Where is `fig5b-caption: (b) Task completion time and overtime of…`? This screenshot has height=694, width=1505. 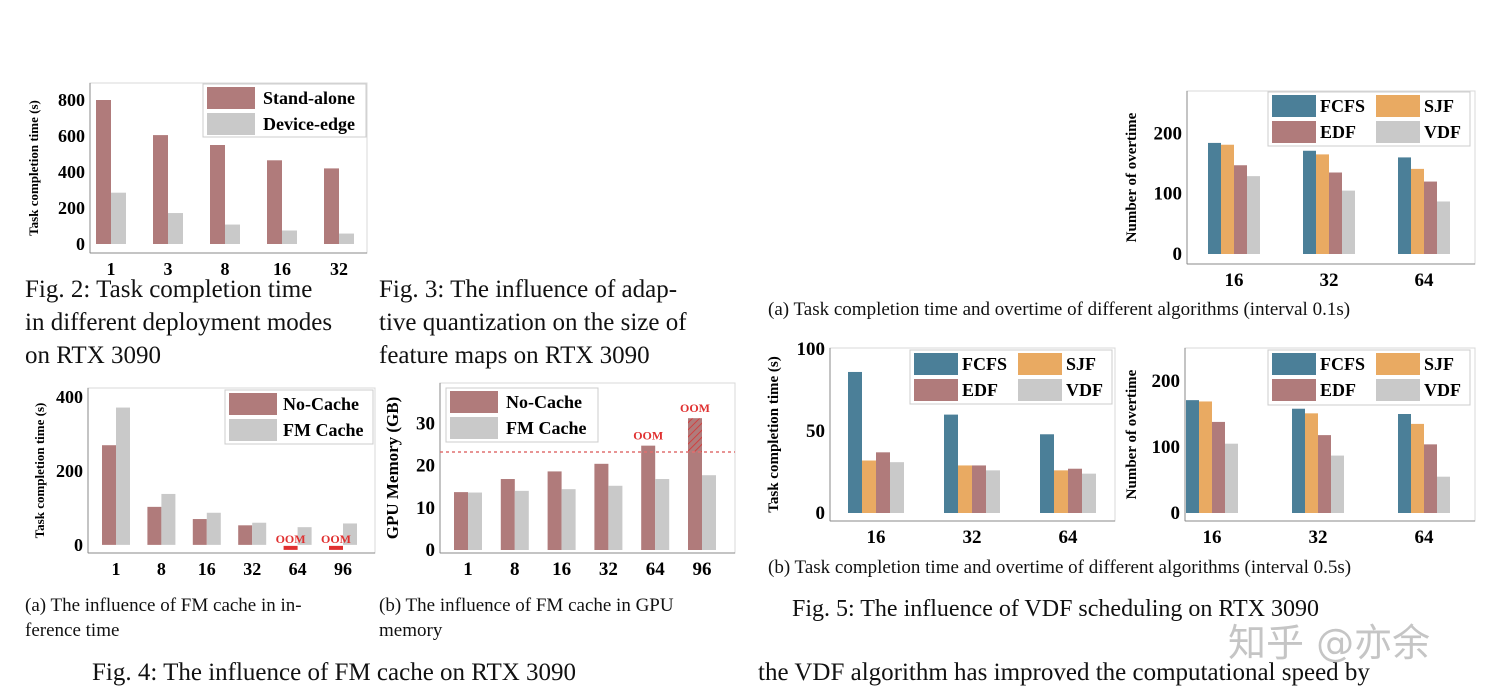 fig5b-caption: (b) Task completion time and overtime of… is located at coordinates (1060, 567).